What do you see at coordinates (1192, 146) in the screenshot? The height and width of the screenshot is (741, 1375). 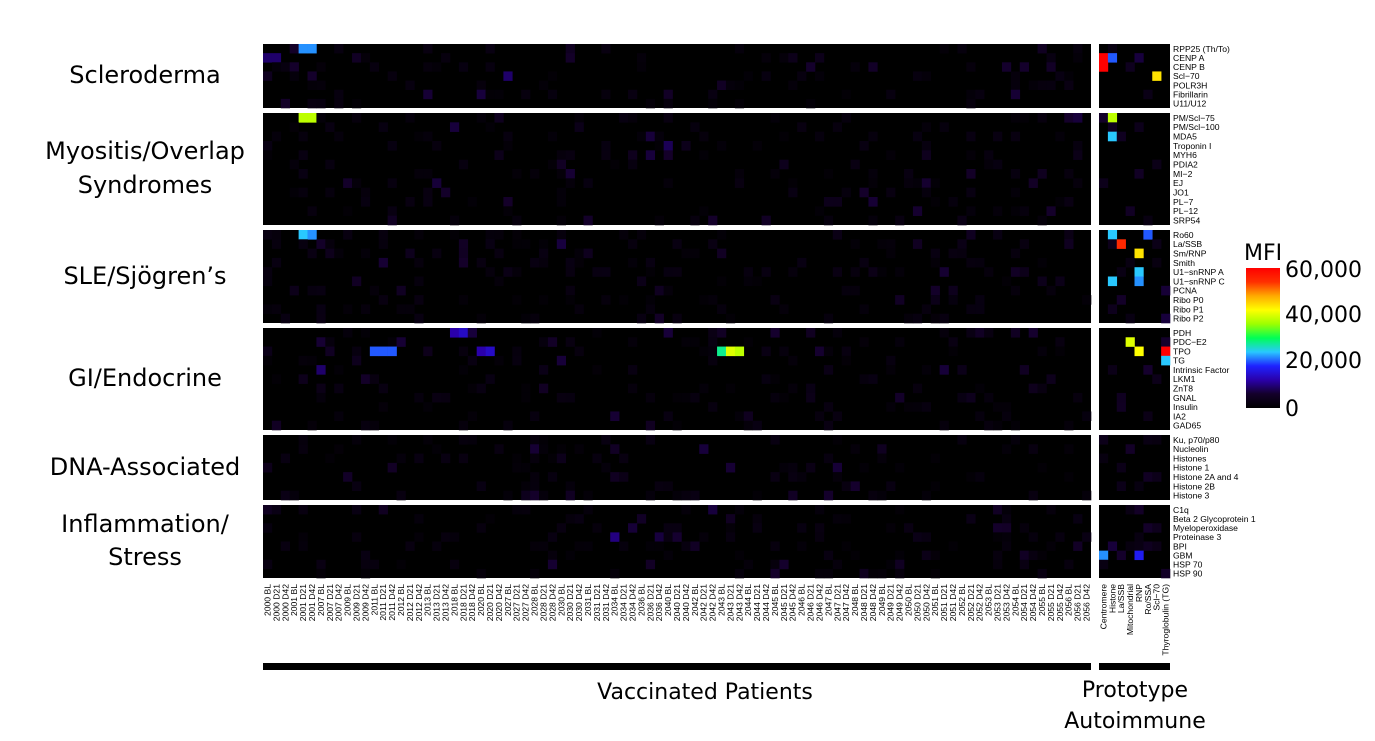 I see `antigen-label: Troponin I` at bounding box center [1192, 146].